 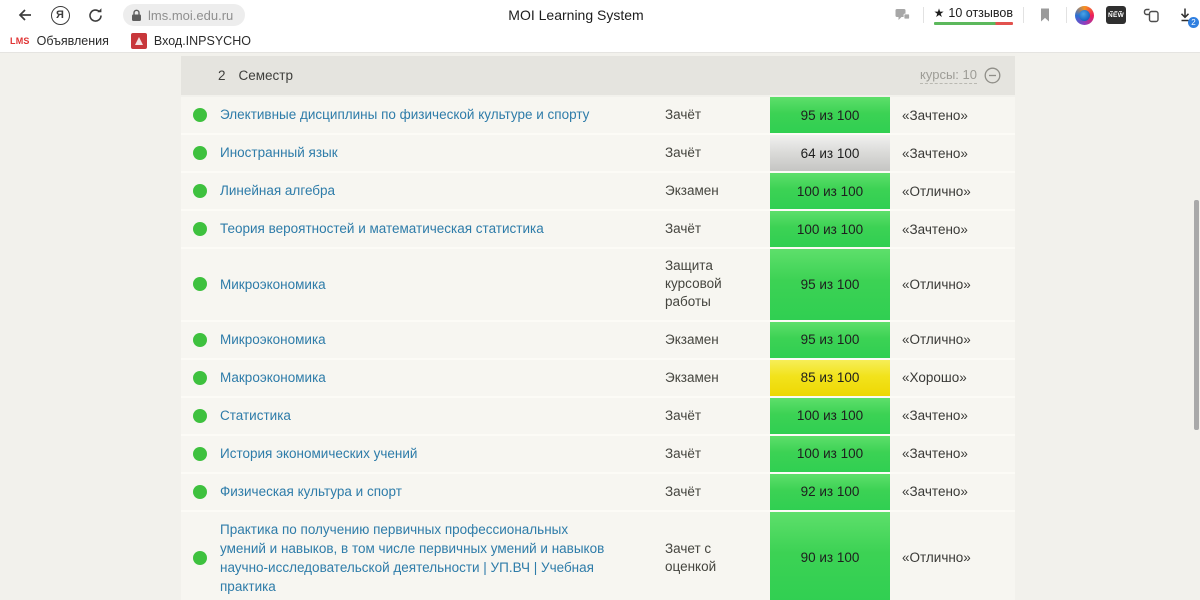 I want to click on course-name-cell: Линейная алгебра, so click(x=439, y=191).